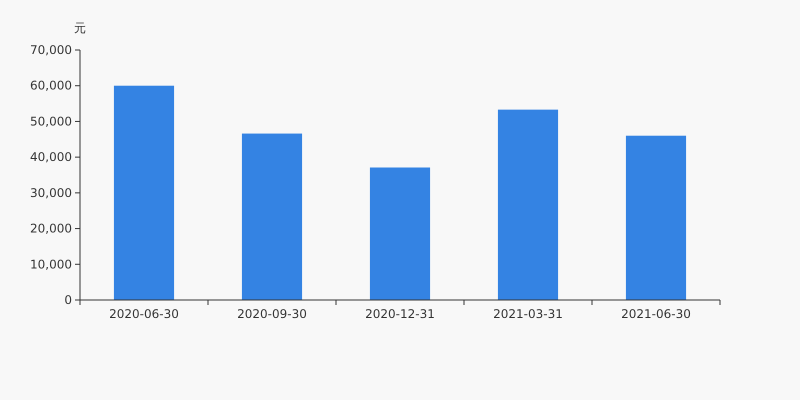 The height and width of the screenshot is (400, 800). Describe the element at coordinates (51, 157) in the screenshot. I see `y-tick-label: 40,000` at that location.